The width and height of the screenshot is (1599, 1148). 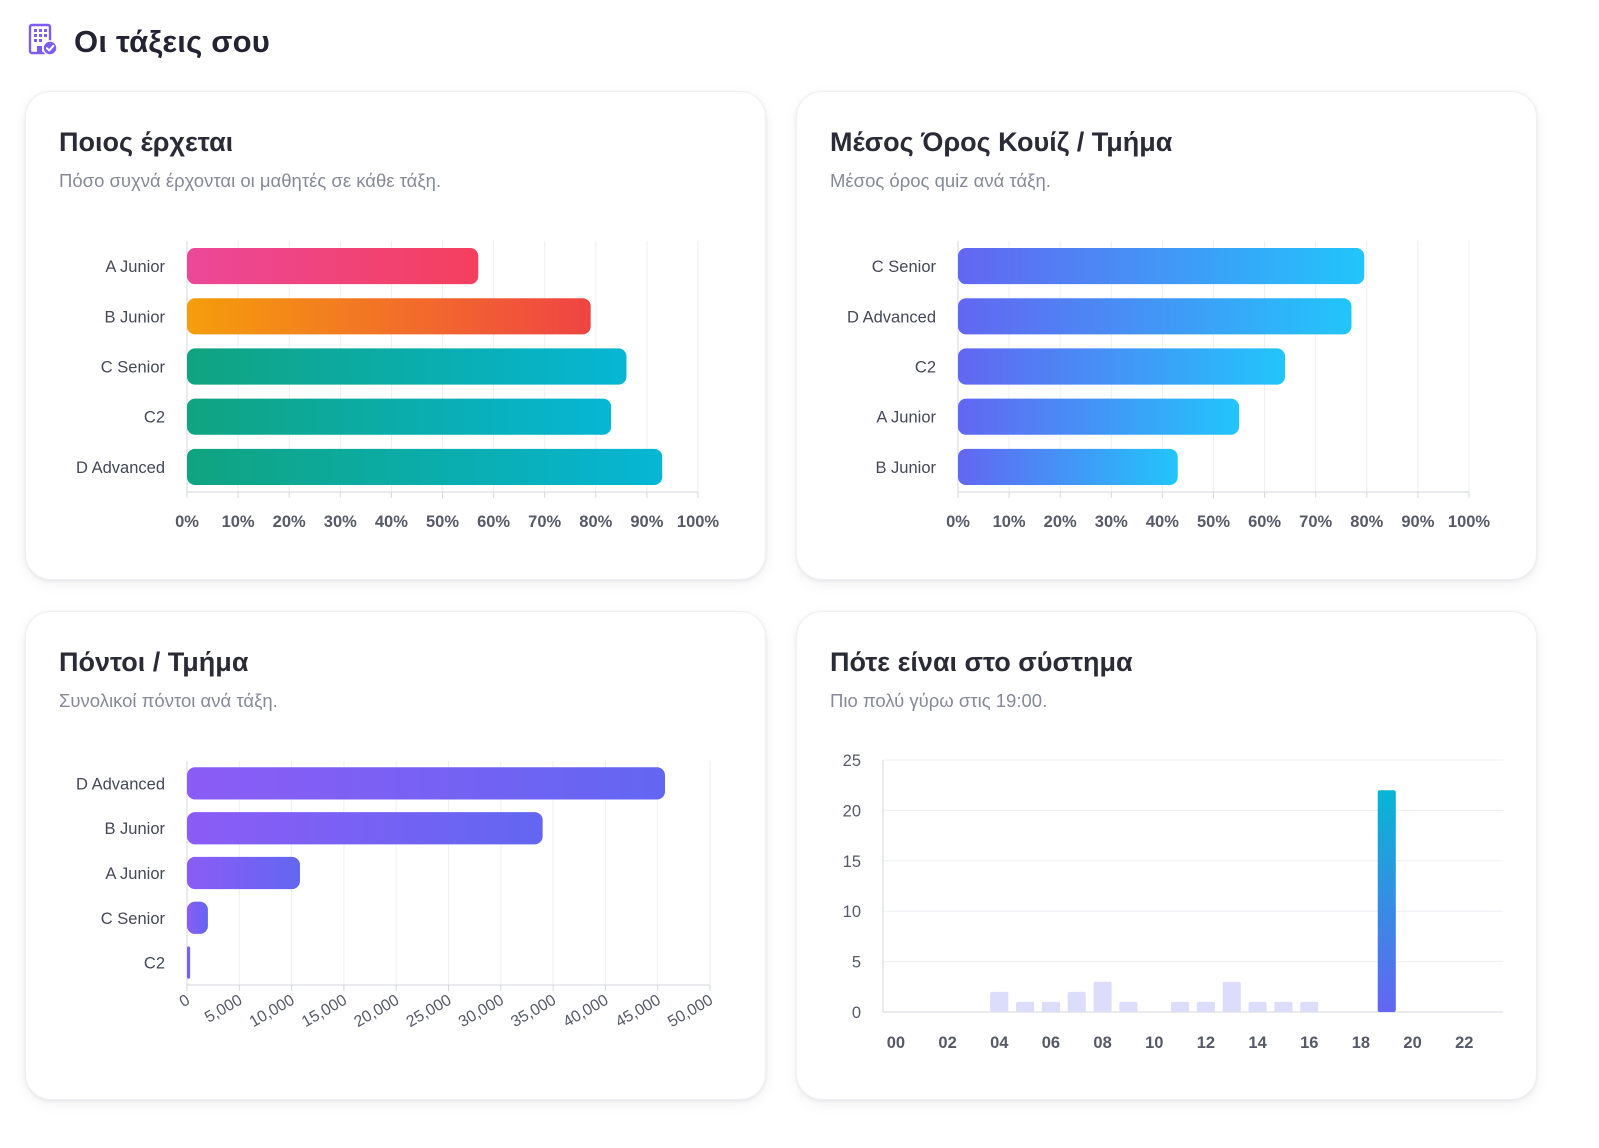 What do you see at coordinates (272, 1011) in the screenshot?
I see `x-tick-label: 10,000` at bounding box center [272, 1011].